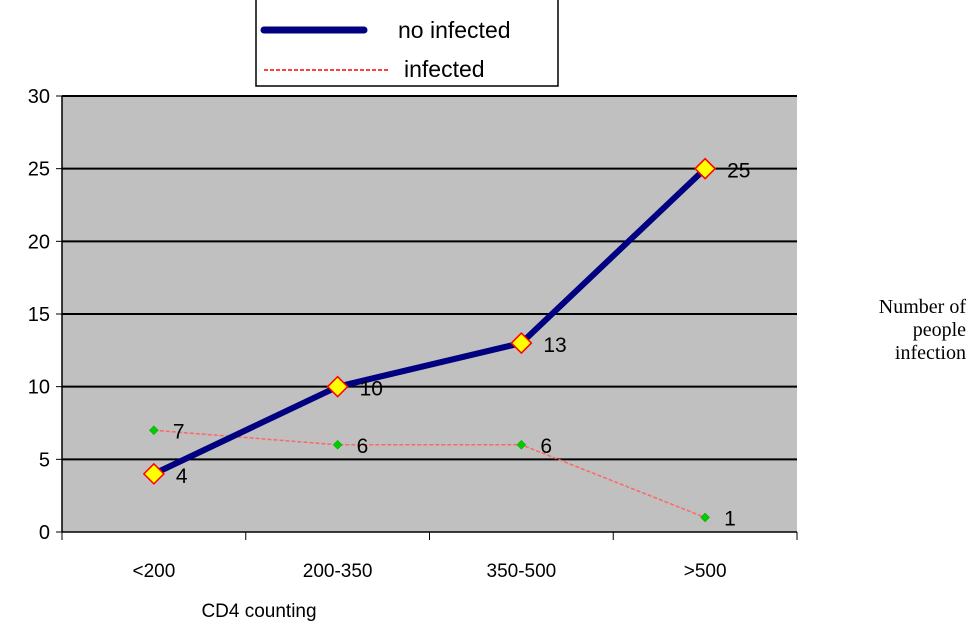 The width and height of the screenshot is (970, 628). What do you see at coordinates (922, 307) in the screenshot?
I see `side-label-line-1: Number of` at bounding box center [922, 307].